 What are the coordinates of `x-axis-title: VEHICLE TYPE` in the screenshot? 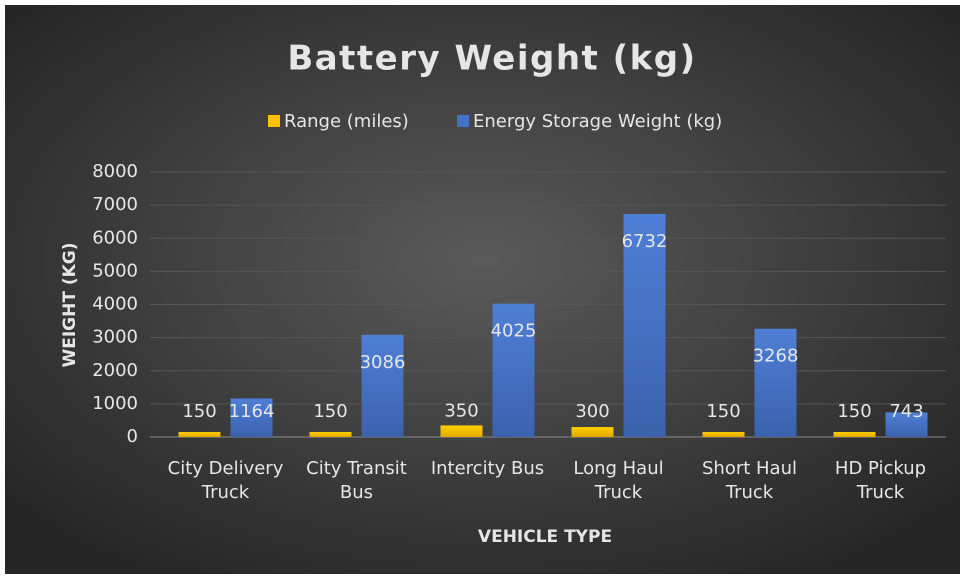 It's located at (545, 537).